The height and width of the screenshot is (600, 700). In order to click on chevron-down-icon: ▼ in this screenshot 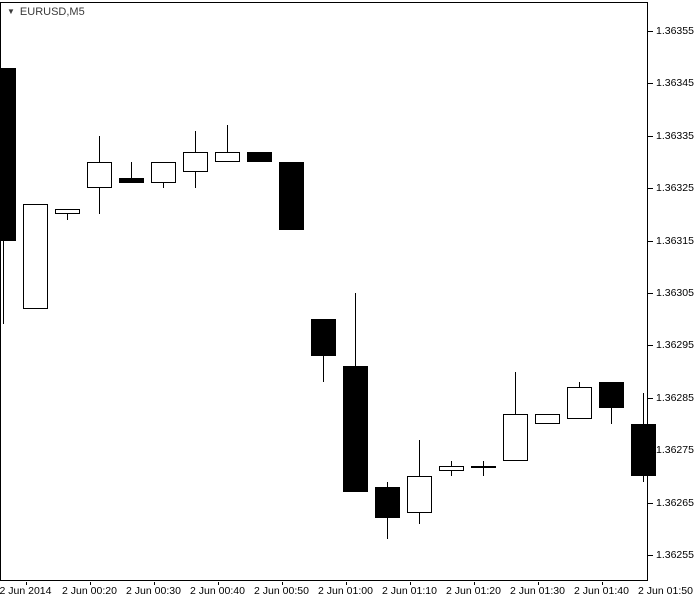, I will do `click(11, 11)`.